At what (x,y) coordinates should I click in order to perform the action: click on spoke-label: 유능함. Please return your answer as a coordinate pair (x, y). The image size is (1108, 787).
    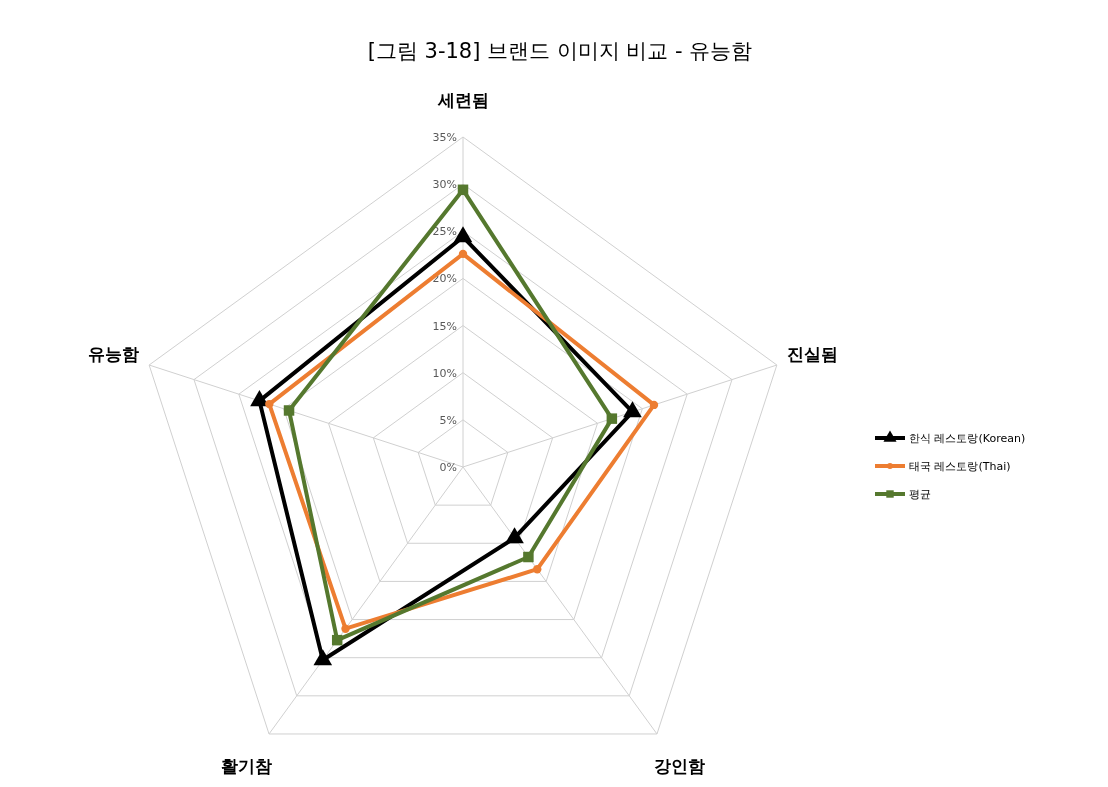
    Looking at the image, I should click on (113, 354).